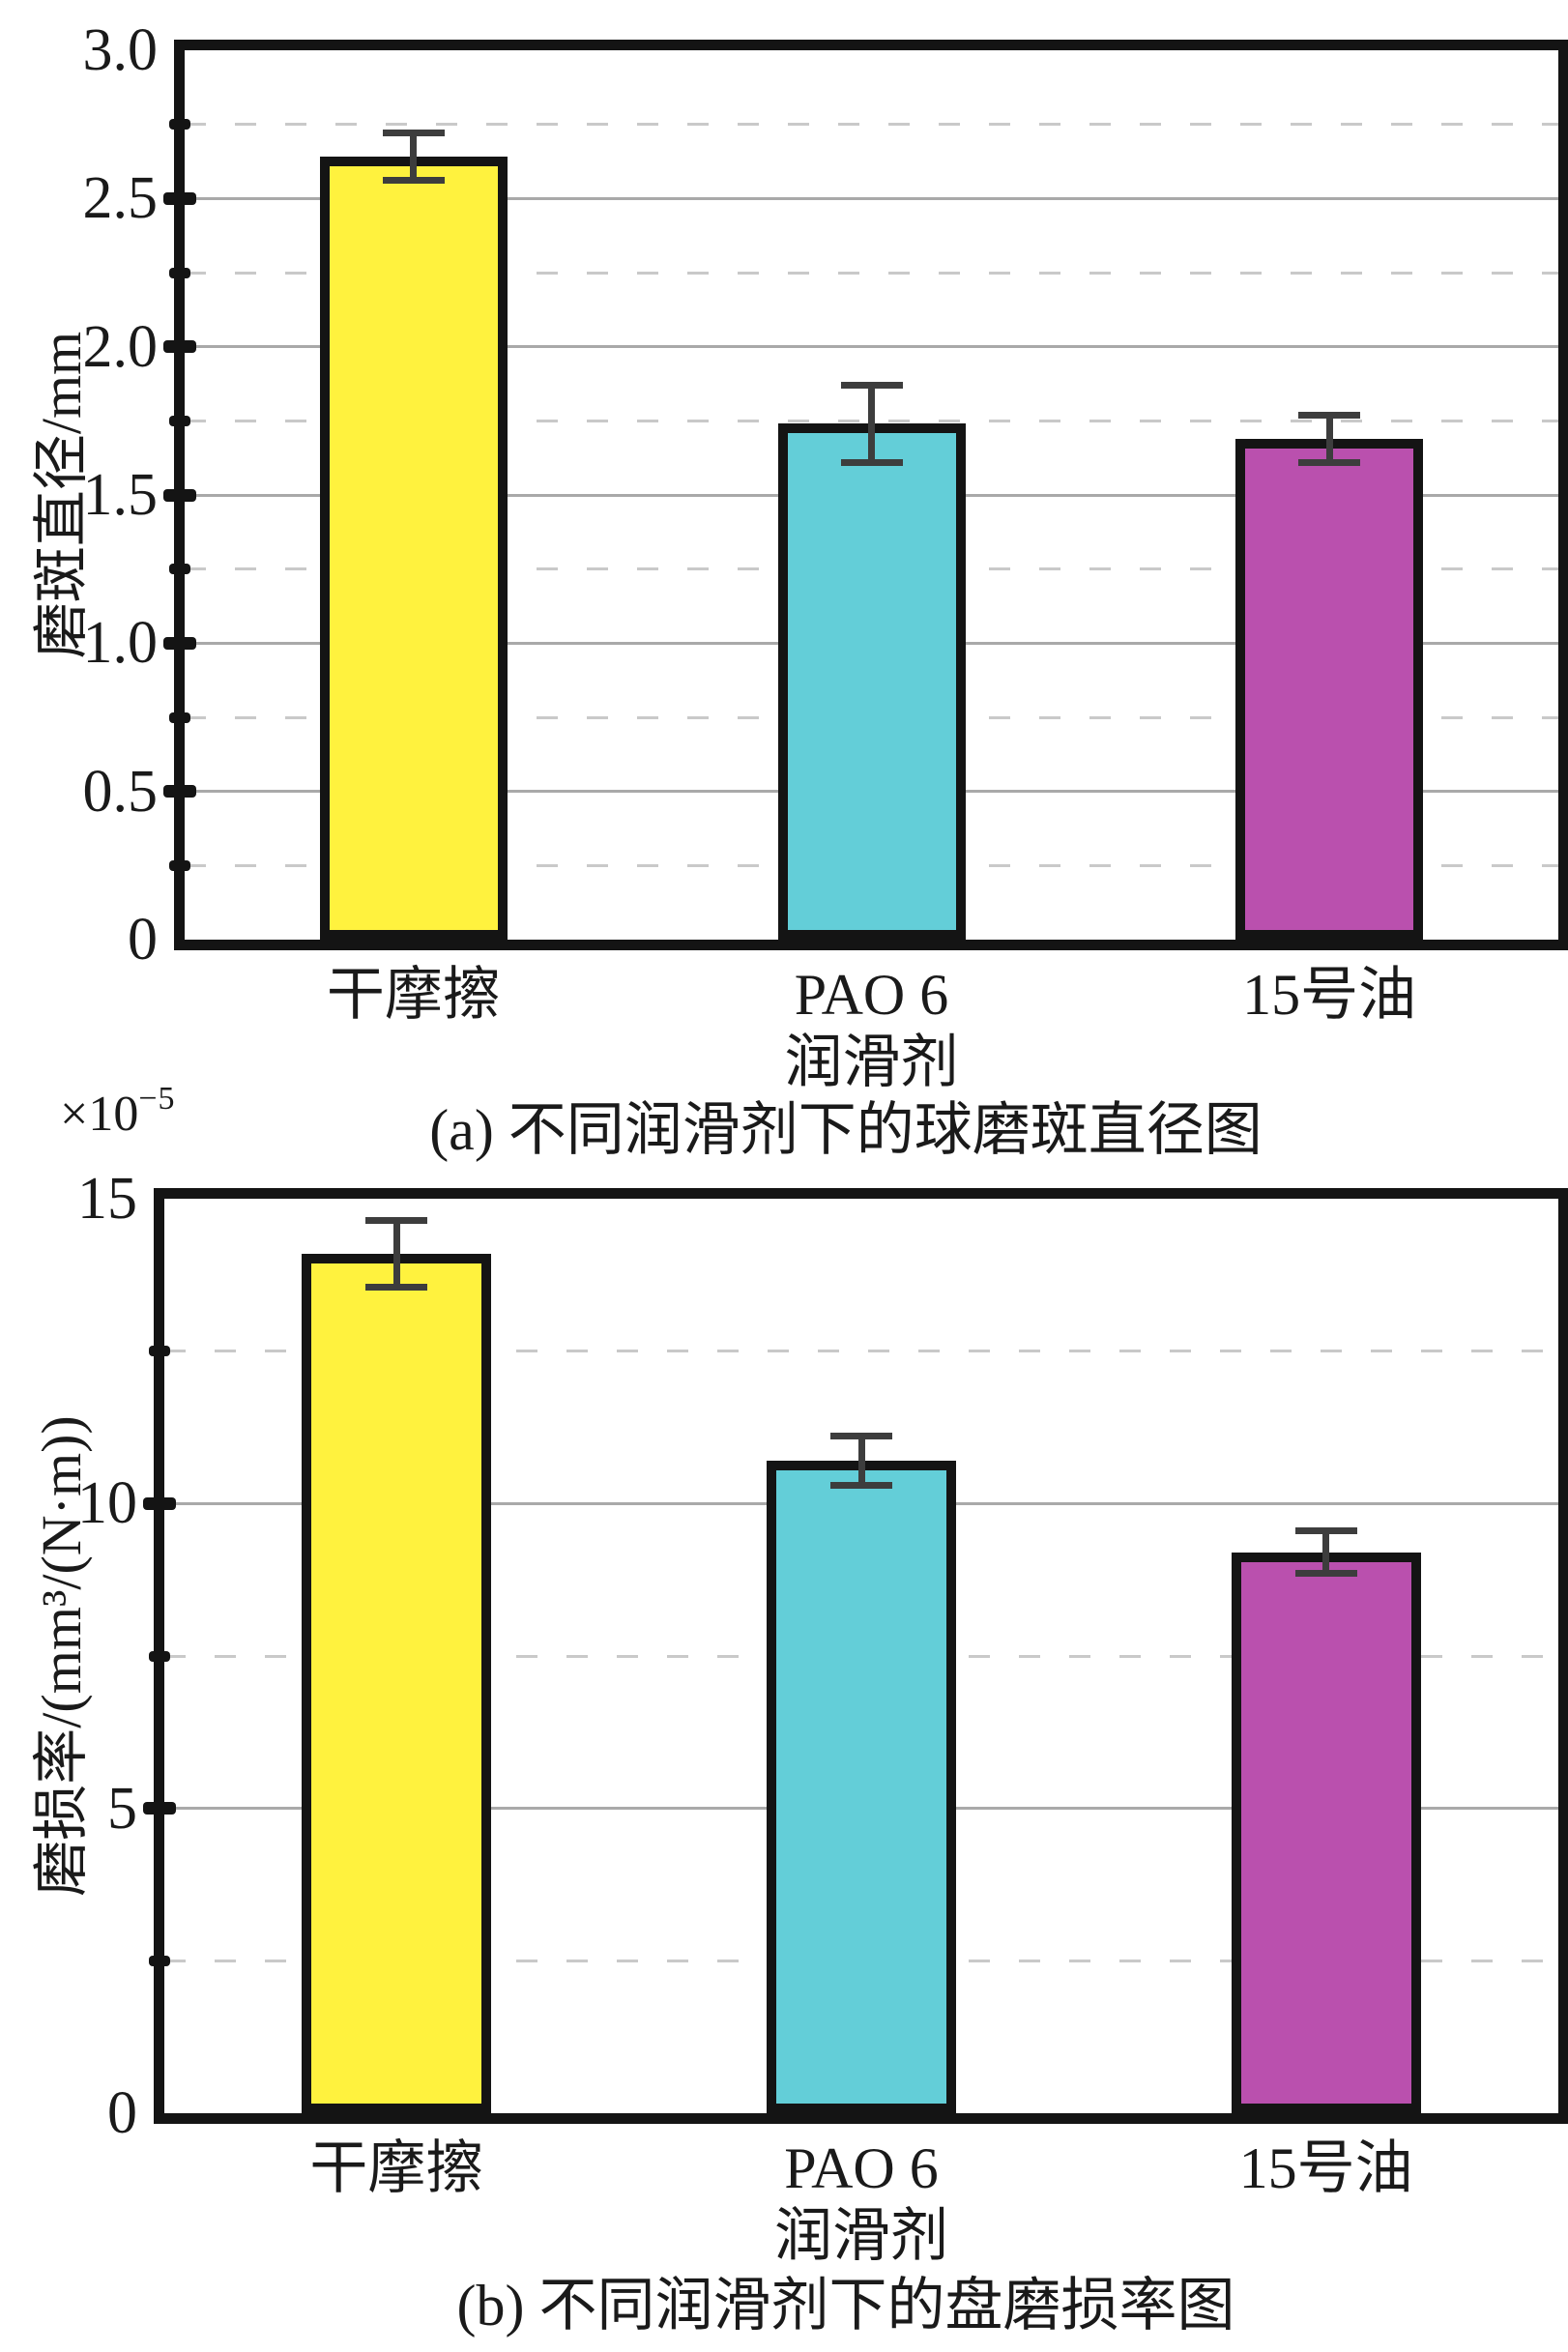  Describe the element at coordinates (120, 346) in the screenshot. I see `y-tick-label-a-2.0: 2.0` at that location.